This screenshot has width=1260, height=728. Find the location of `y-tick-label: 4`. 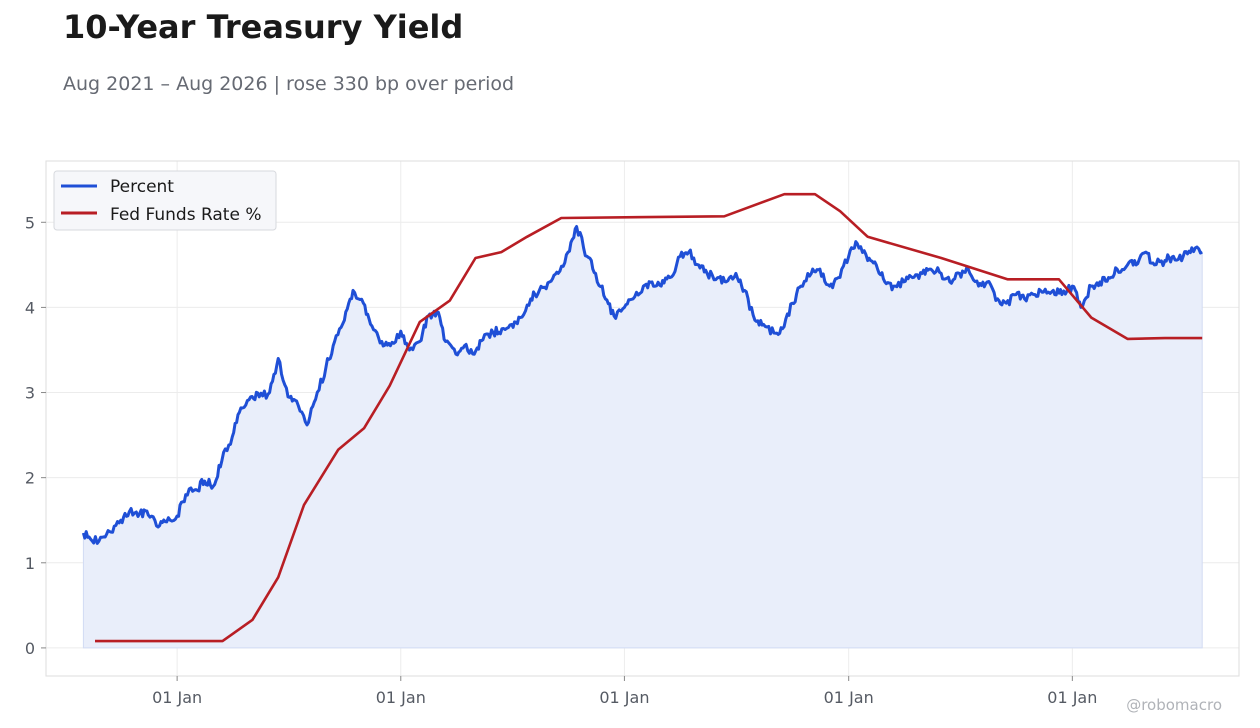

y-tick-label: 4 is located at coordinates (30, 307).